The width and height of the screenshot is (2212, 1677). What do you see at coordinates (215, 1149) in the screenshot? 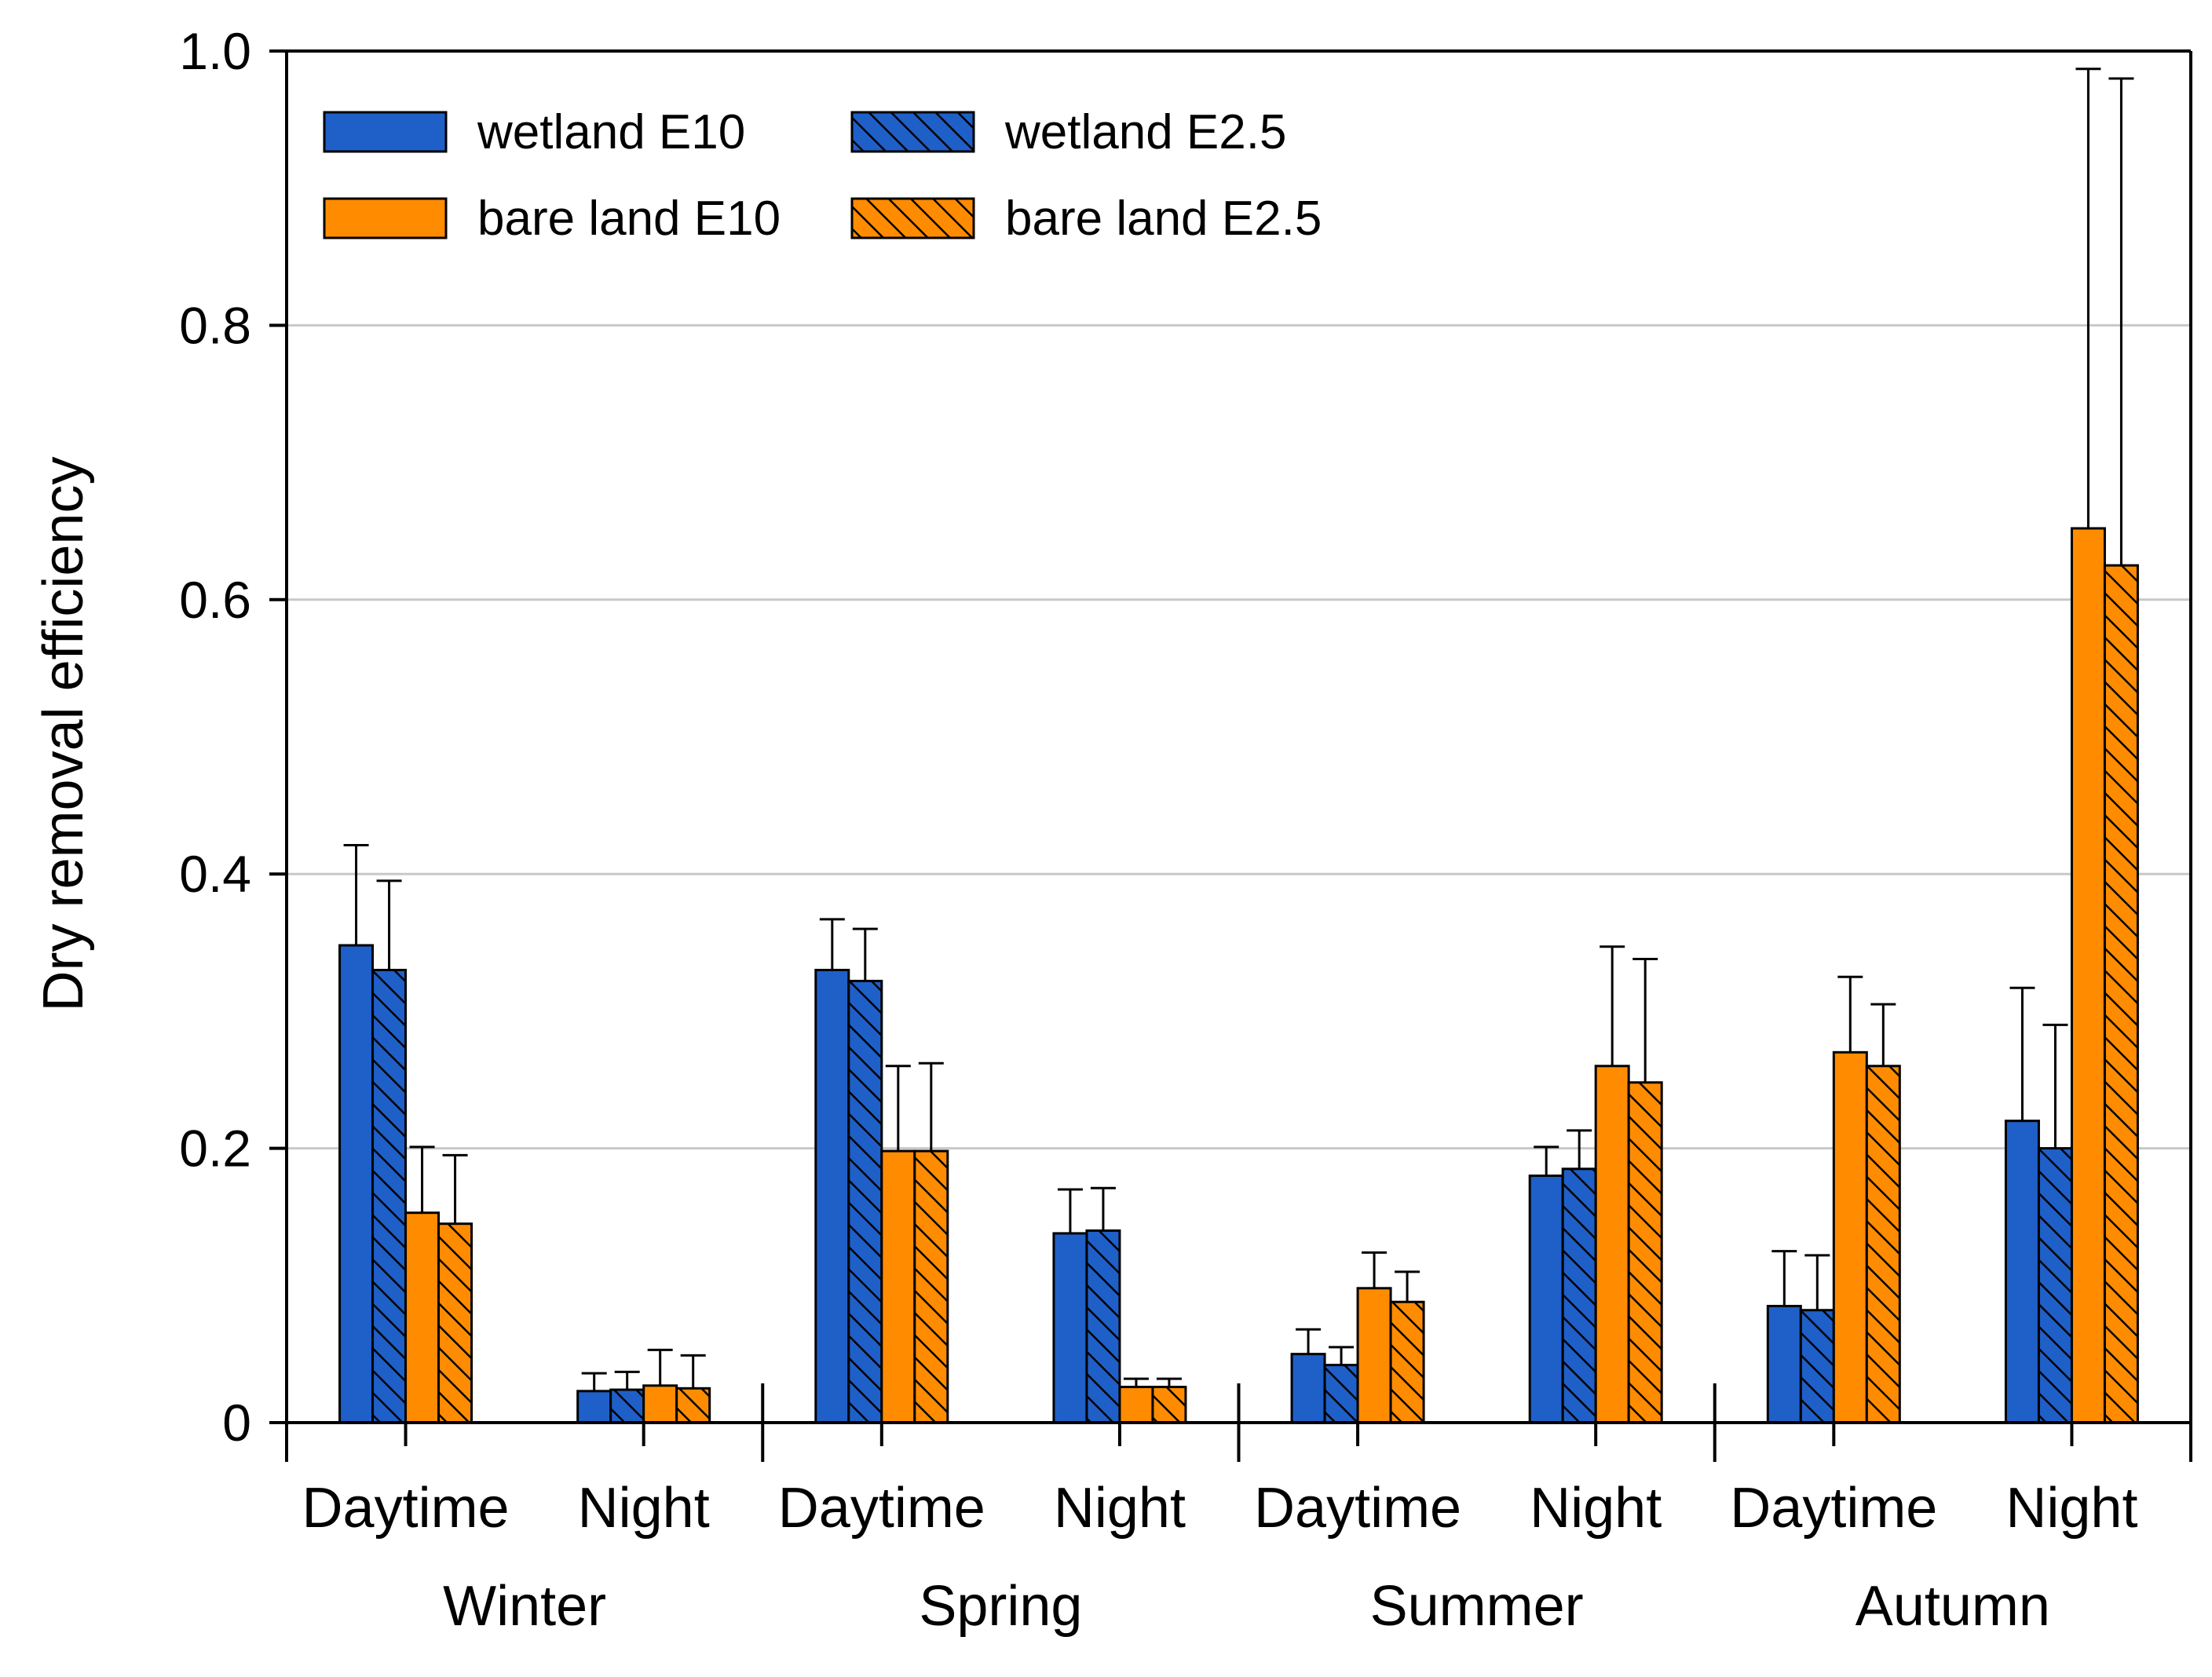
I see `y-tick-label: 0.2` at bounding box center [215, 1149].